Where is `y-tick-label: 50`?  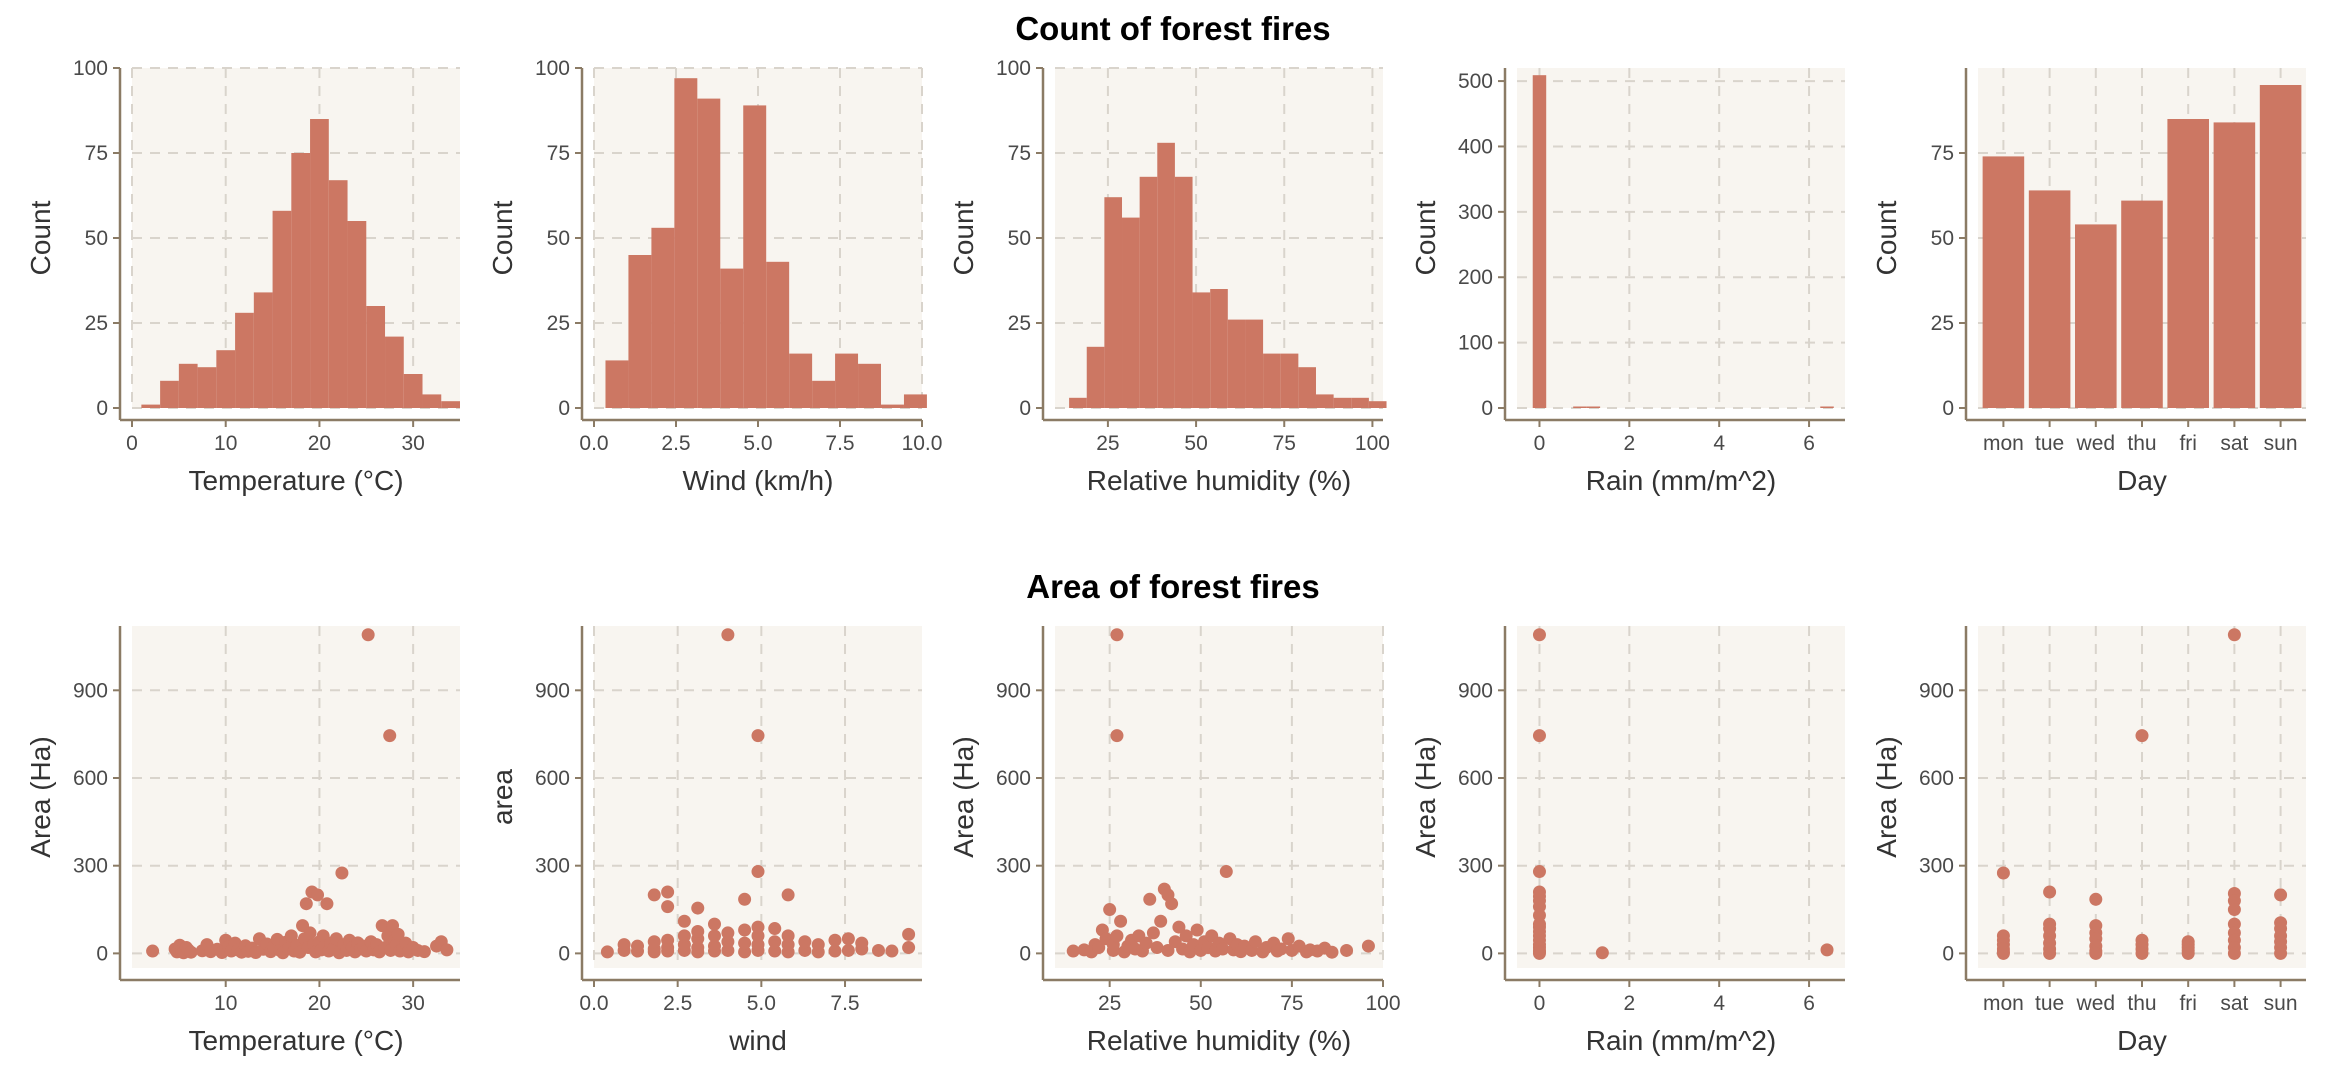
y-tick-label: 50 is located at coordinates (1942, 238).